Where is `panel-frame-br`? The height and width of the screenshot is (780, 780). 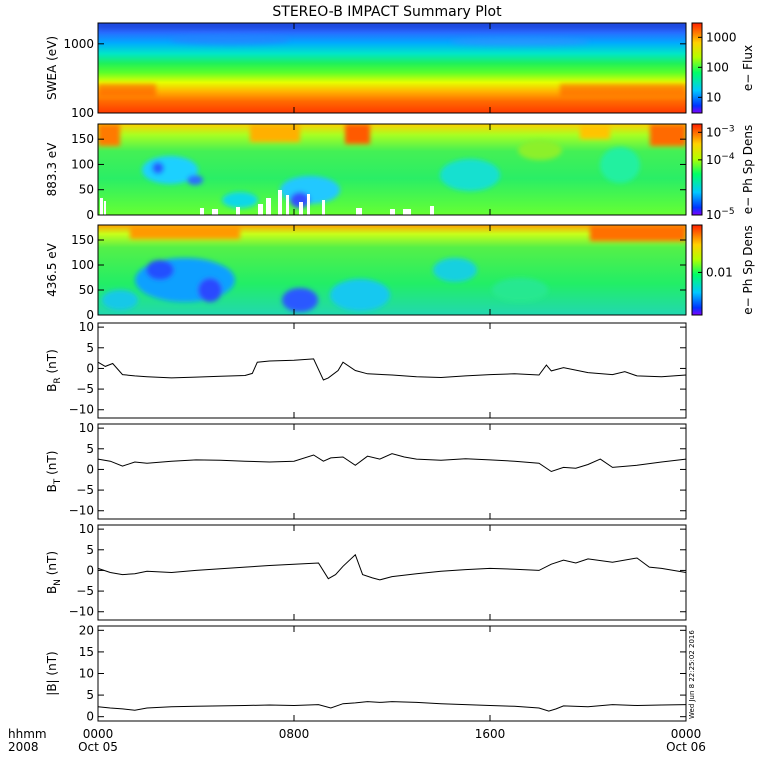 panel-frame-br is located at coordinates (392, 370).